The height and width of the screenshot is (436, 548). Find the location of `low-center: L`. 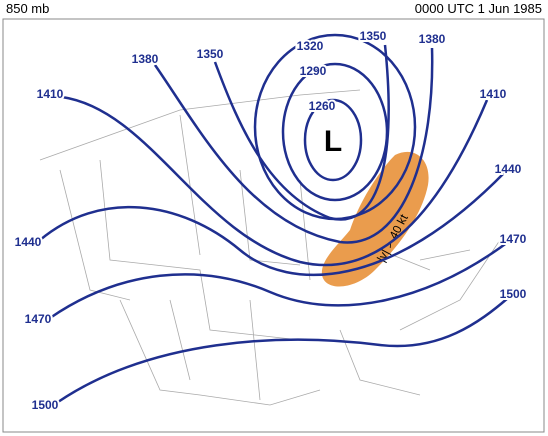

low-center: L is located at coordinates (333, 141).